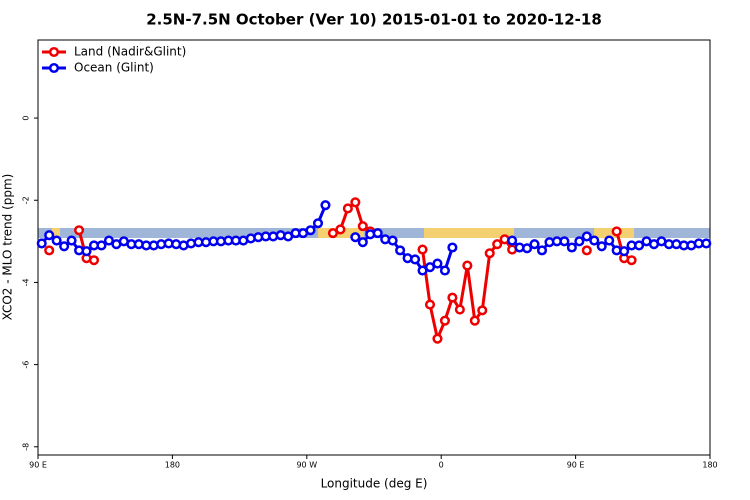  I want to click on y-tick-label: -4, so click(26, 282).